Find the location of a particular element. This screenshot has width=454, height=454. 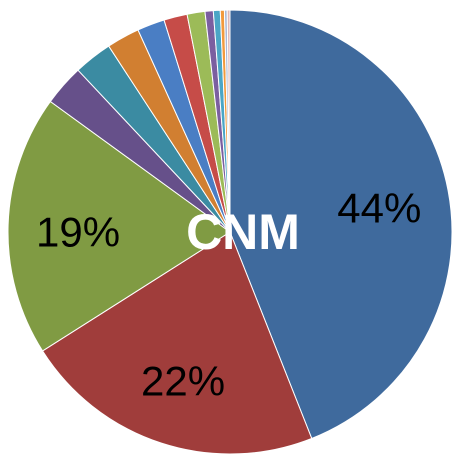

data-label: 22% is located at coordinates (183, 381).